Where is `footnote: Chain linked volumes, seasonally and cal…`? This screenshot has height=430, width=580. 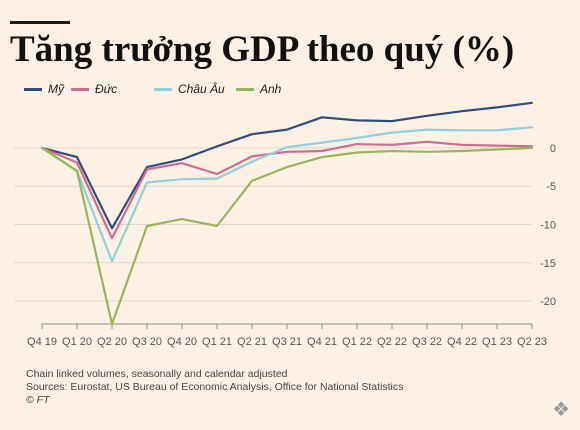 footnote: Chain linked volumes, seasonally and cal… is located at coordinates (157, 374).